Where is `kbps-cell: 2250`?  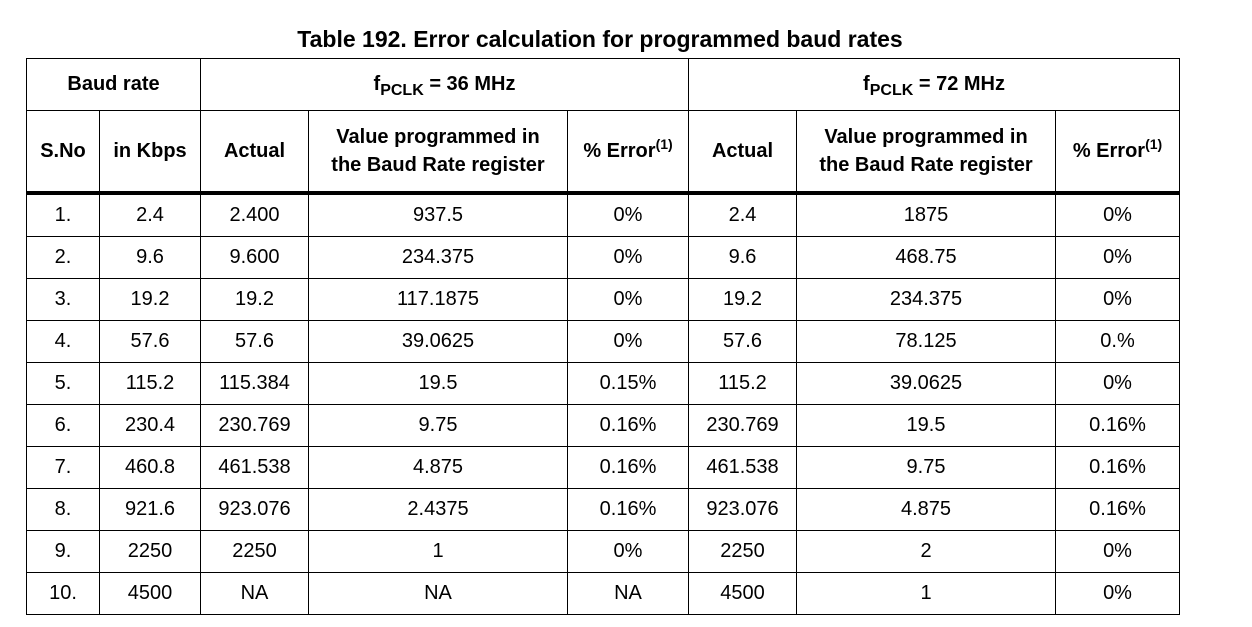 kbps-cell: 2250 is located at coordinates (150, 551).